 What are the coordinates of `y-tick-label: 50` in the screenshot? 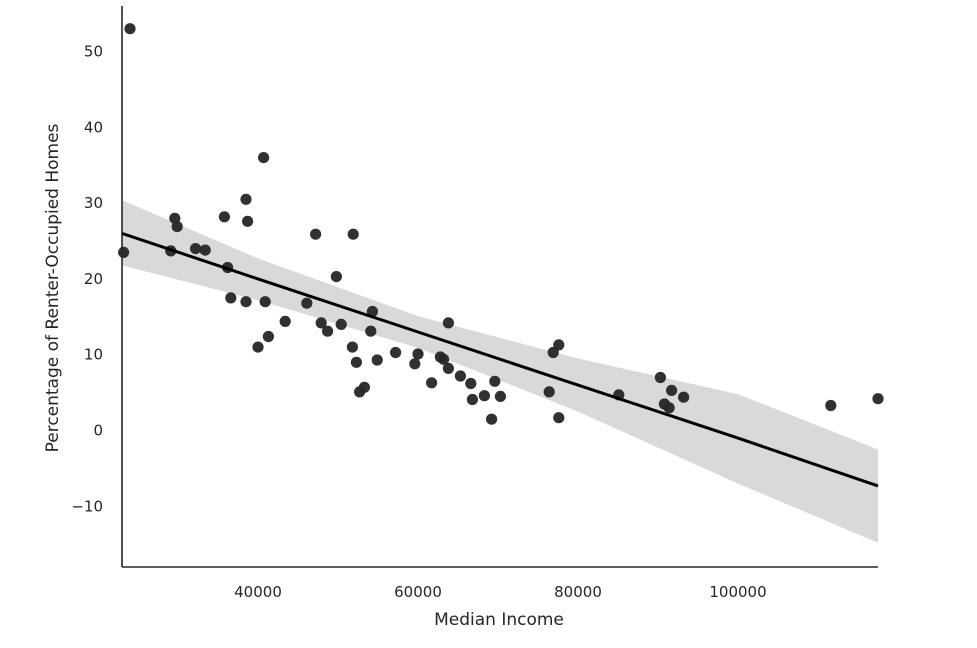 It's located at (93, 52).